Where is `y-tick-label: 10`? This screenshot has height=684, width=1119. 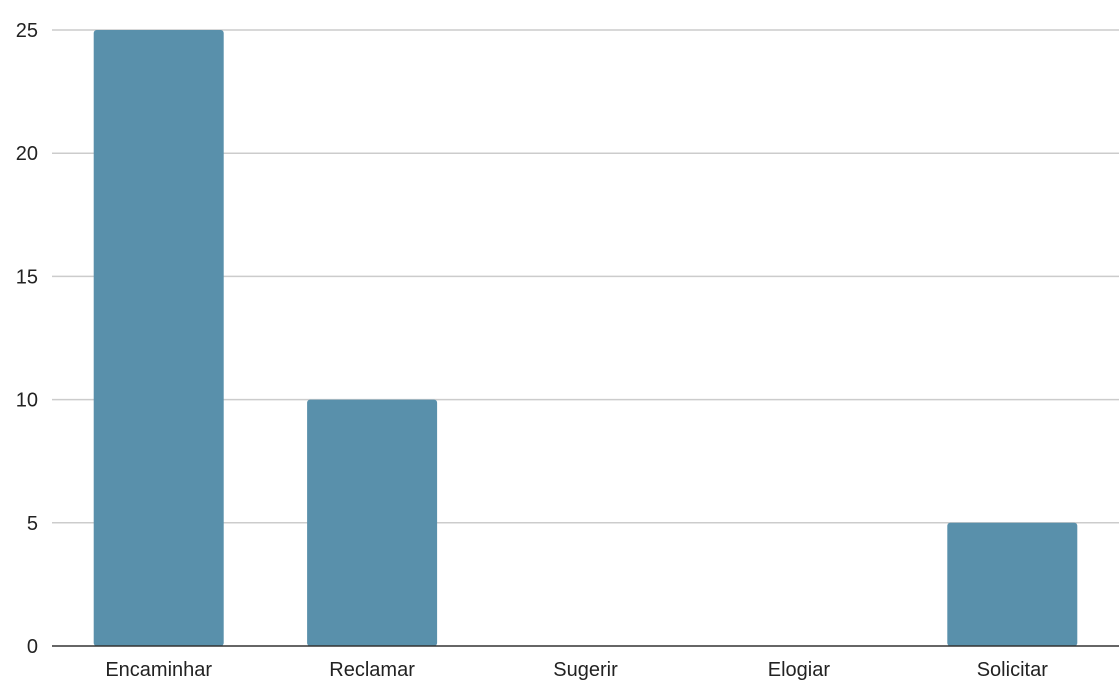 y-tick-label: 10 is located at coordinates (27, 401).